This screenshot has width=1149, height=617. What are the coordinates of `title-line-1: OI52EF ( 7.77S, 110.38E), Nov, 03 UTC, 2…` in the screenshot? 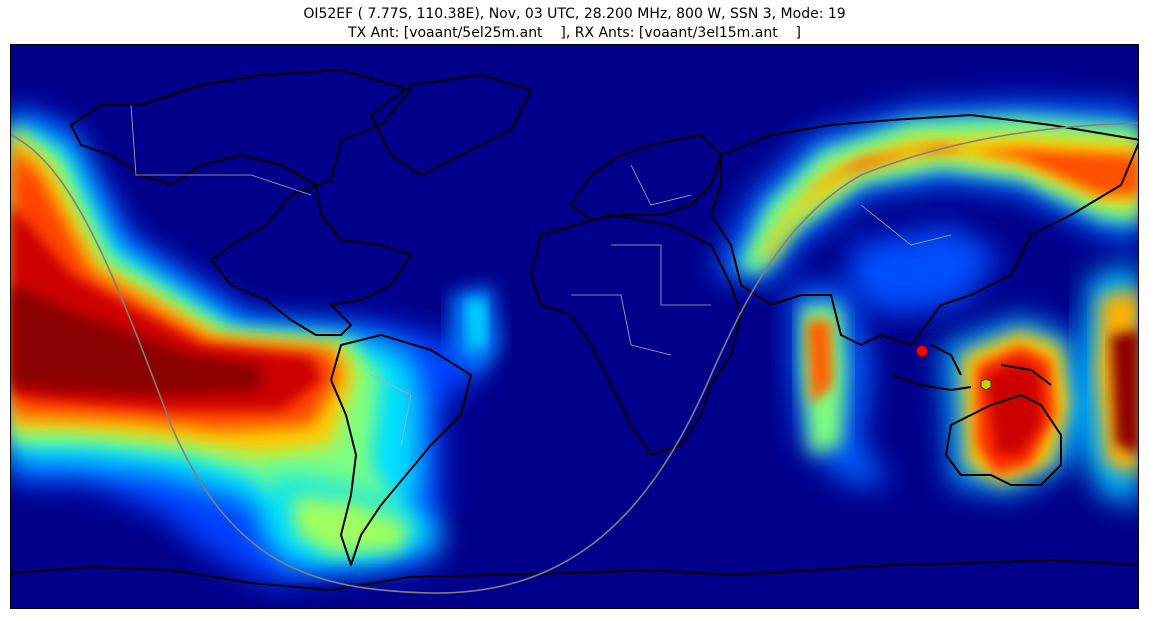 It's located at (574, 14).